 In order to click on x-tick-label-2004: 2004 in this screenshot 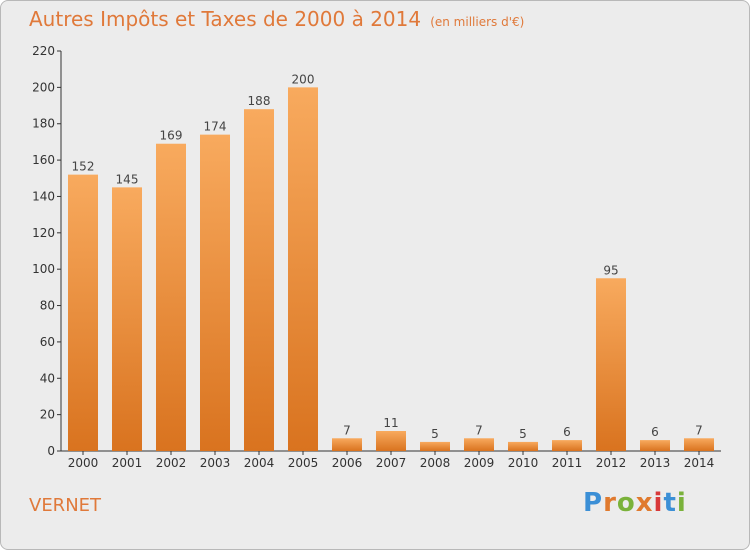, I will do `click(259, 463)`.